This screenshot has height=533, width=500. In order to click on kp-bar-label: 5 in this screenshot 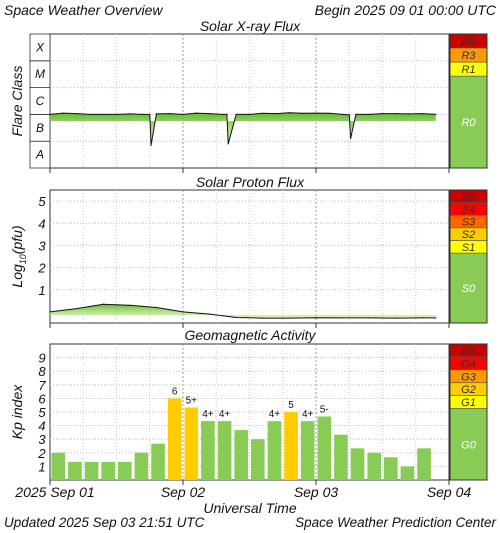, I will do `click(291, 405)`.